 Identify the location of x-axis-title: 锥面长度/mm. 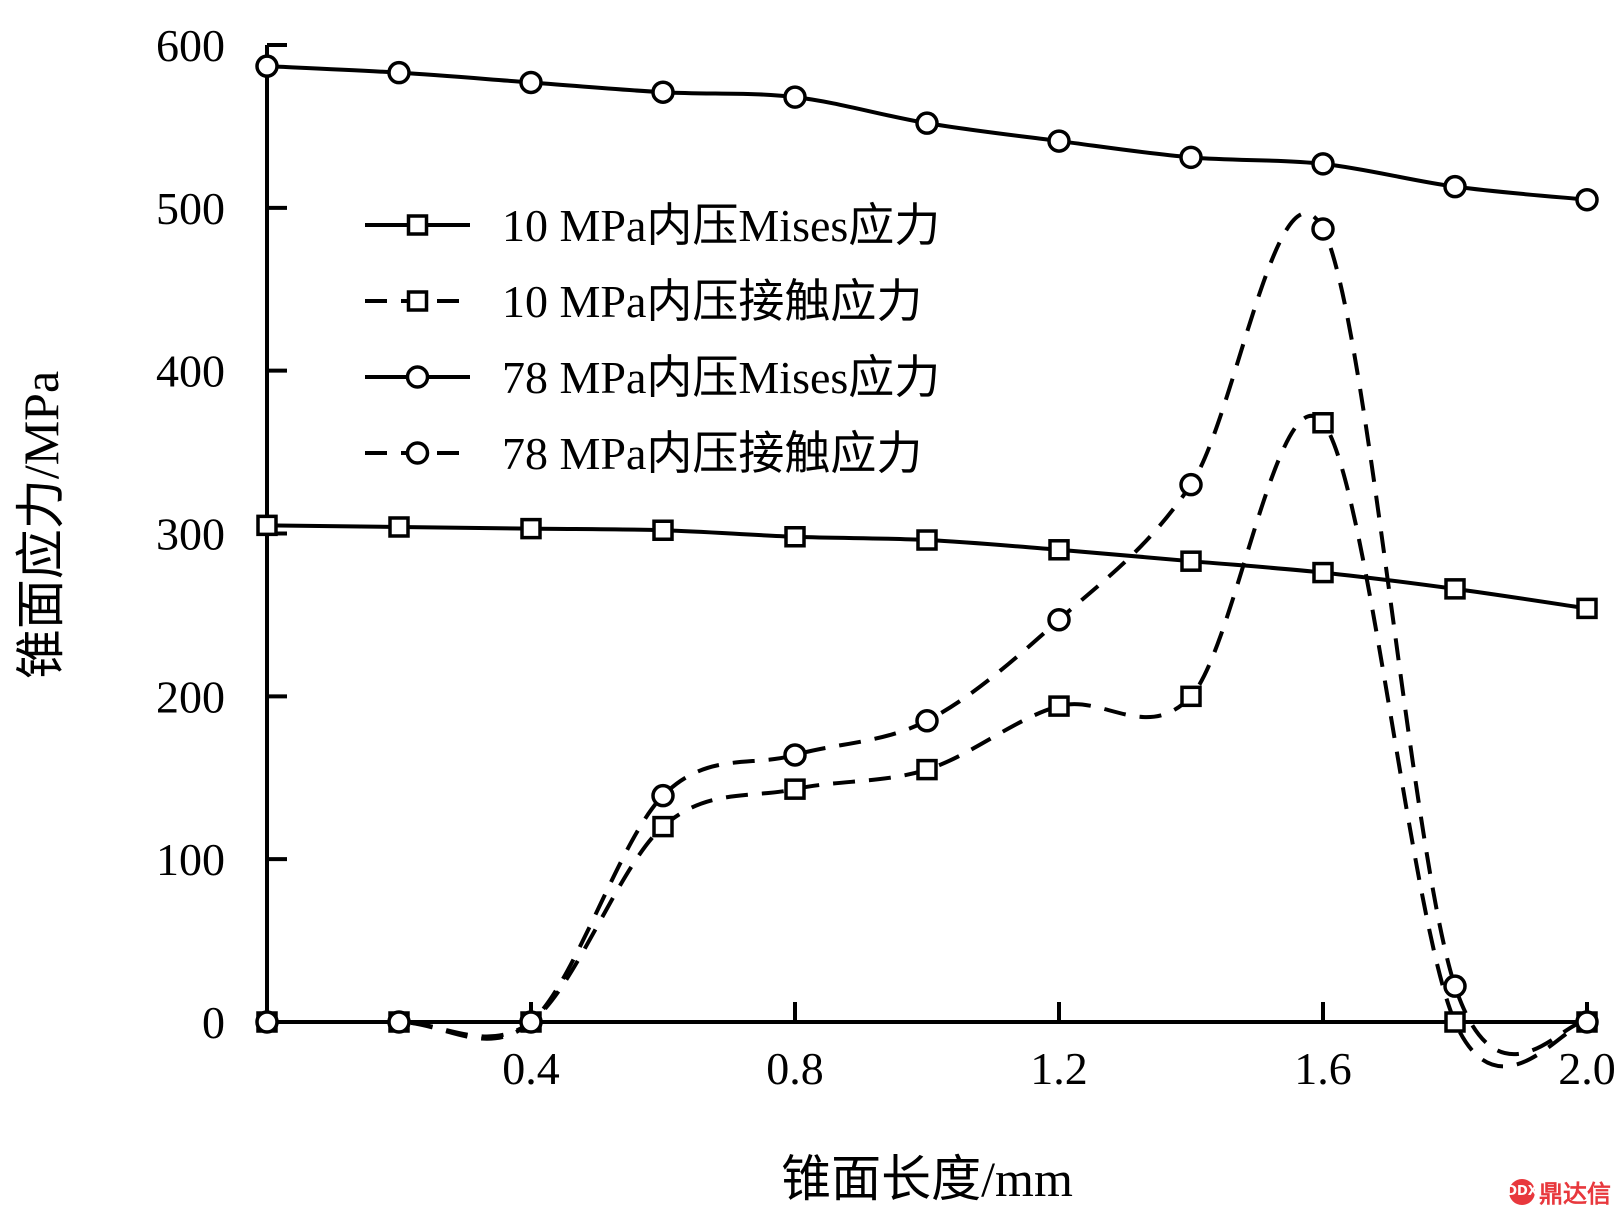
(927, 1179).